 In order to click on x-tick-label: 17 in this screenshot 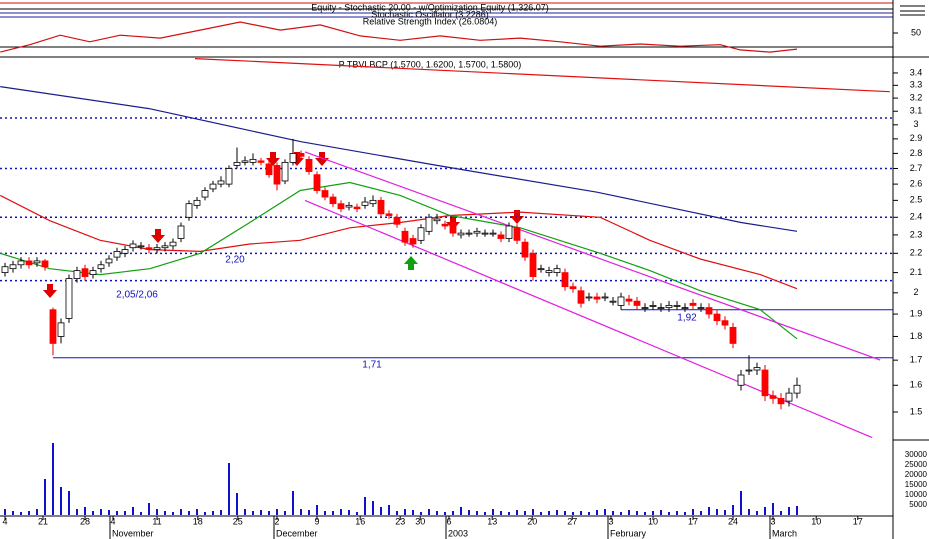, I will do `click(693, 521)`.